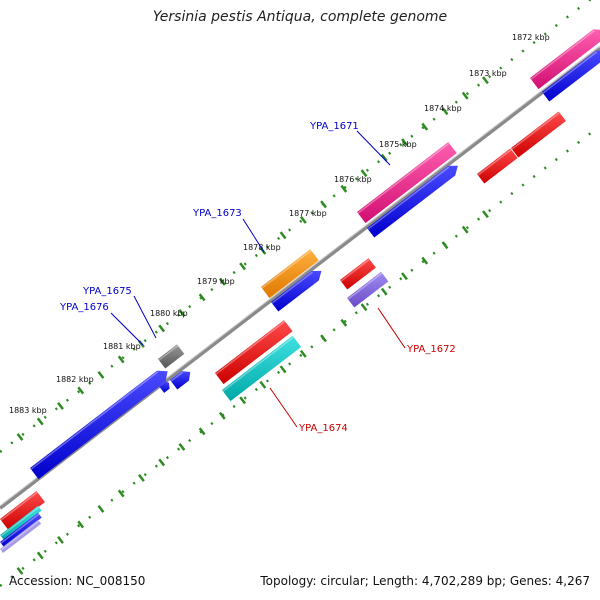 This screenshot has height=600, width=600. What do you see at coordinates (84, 307) in the screenshot?
I see `gene-label-ypa-1676: YPA_1676` at bounding box center [84, 307].